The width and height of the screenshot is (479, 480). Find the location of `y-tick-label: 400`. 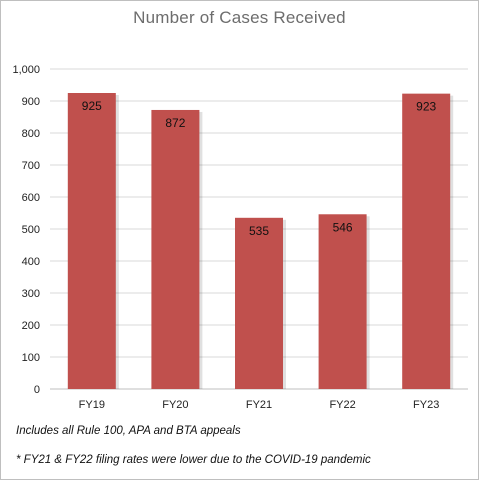

y-tick-label: 400 is located at coordinates (31, 262).